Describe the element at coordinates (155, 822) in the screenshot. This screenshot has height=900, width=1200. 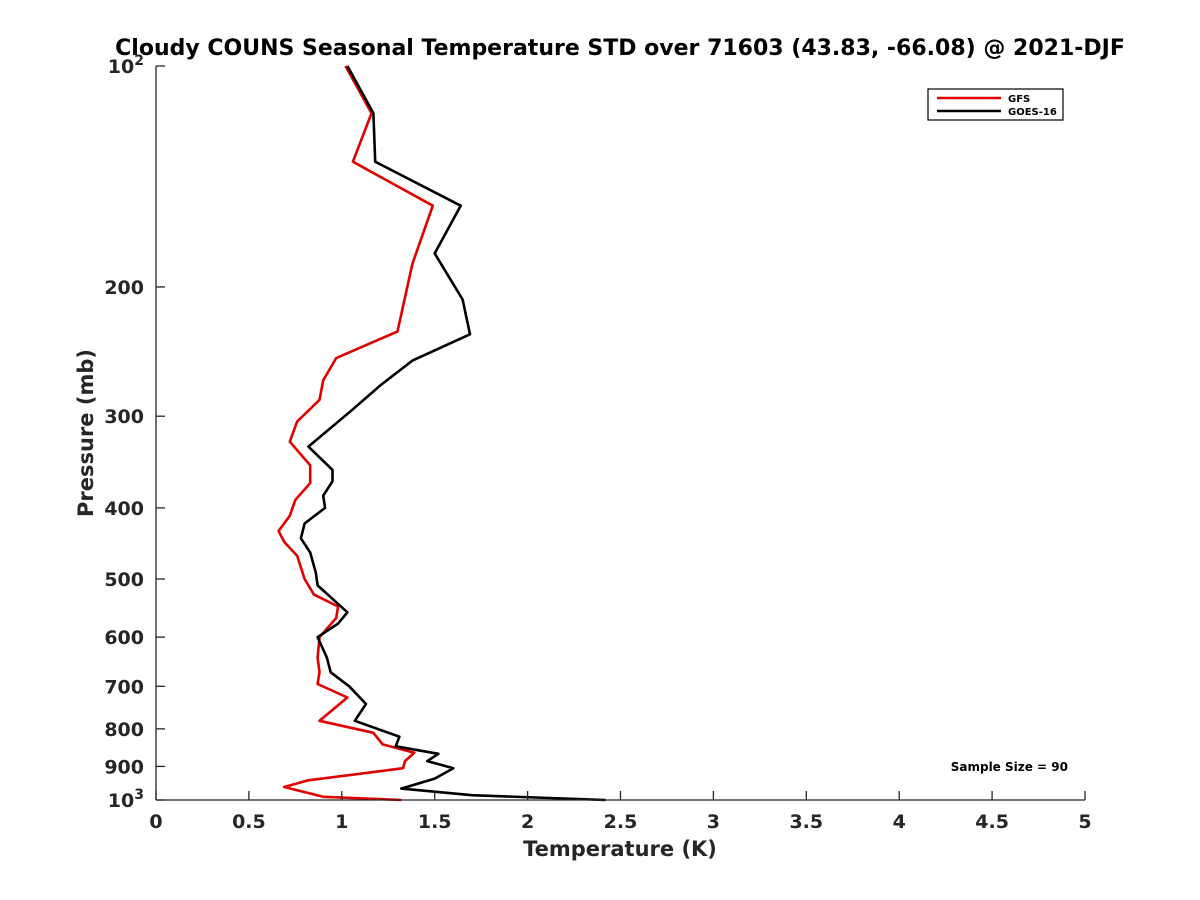
I see `x-tick-label: 0` at that location.